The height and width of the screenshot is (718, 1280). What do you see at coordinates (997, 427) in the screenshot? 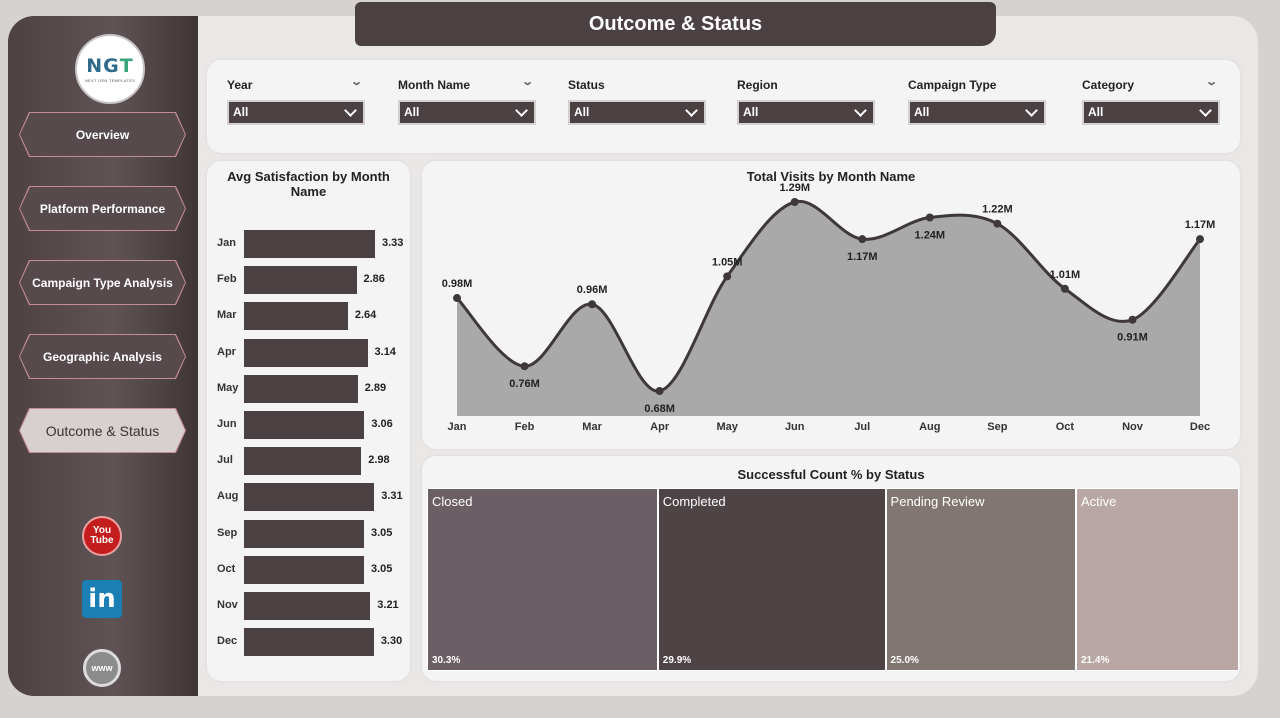
I see `x-tick-label: Sep` at bounding box center [997, 427].